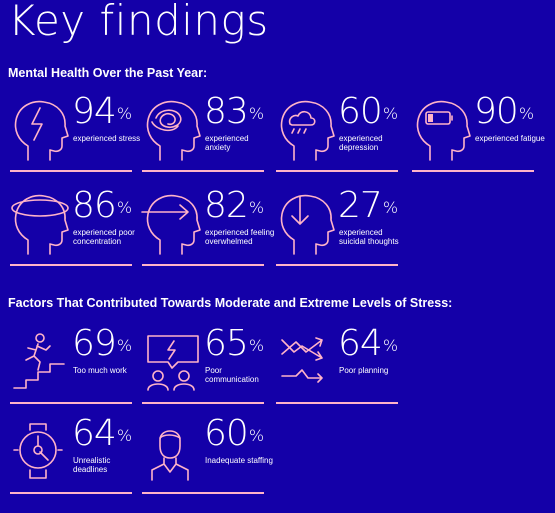  I want to click on stat-unrealistic-deadlines: 64% Unrealistic deadlines, so click(71, 455).